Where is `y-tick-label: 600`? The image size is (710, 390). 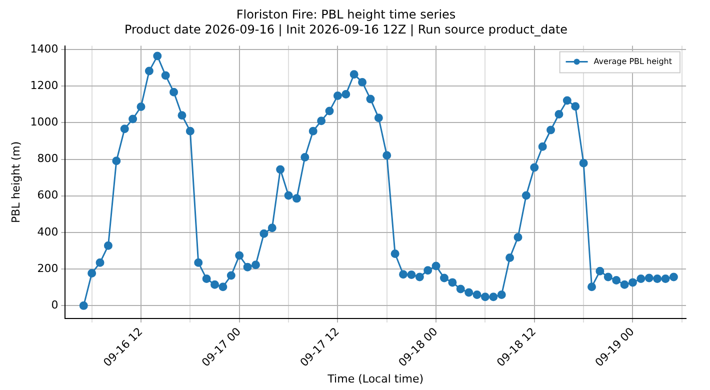 y-tick-label: 600 is located at coordinates (47, 195).